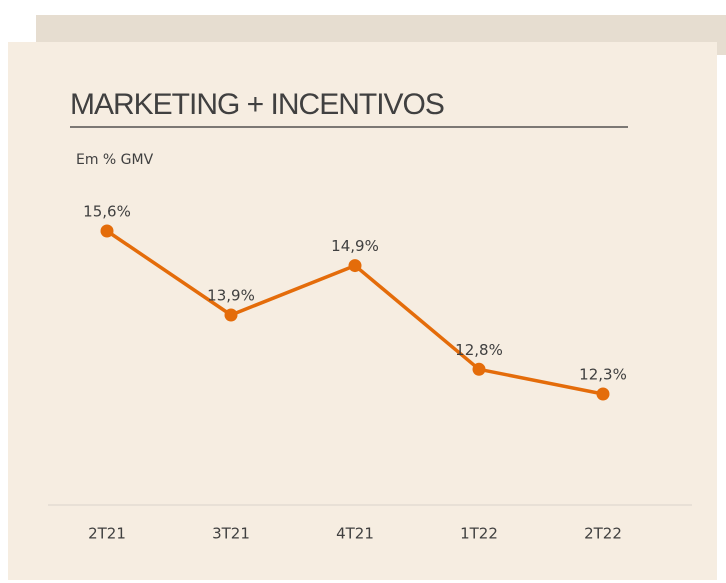 This screenshot has width=726, height=583. What do you see at coordinates (355, 246) in the screenshot?
I see `data-label: 14,9%` at bounding box center [355, 246].